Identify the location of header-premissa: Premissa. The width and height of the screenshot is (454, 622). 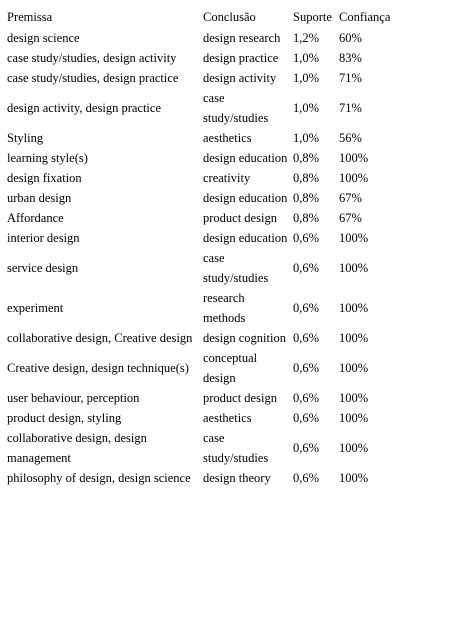
(30, 17).